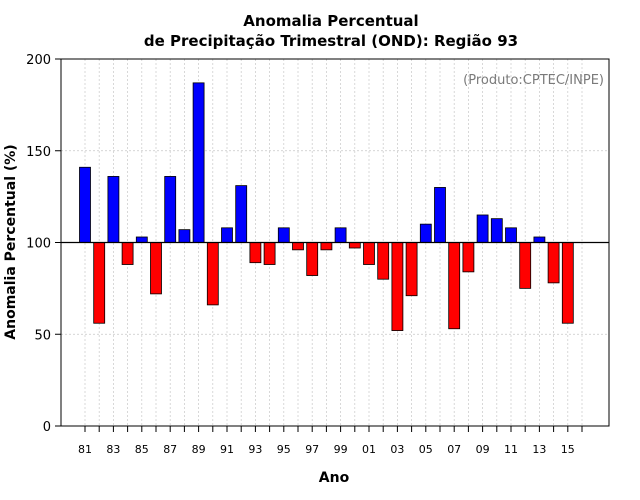 This screenshot has width=640, height=500. Describe the element at coordinates (11, 241) in the screenshot. I see `y-axis-label: Anomalia Percentual (%)` at that location.